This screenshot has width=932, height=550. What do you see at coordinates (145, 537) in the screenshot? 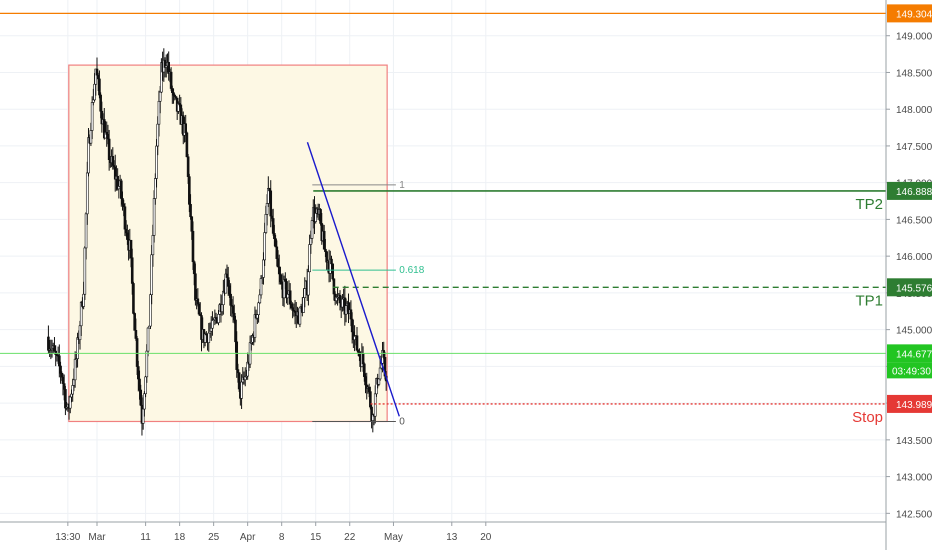
I see `x-tick-label: 11` at bounding box center [145, 537].